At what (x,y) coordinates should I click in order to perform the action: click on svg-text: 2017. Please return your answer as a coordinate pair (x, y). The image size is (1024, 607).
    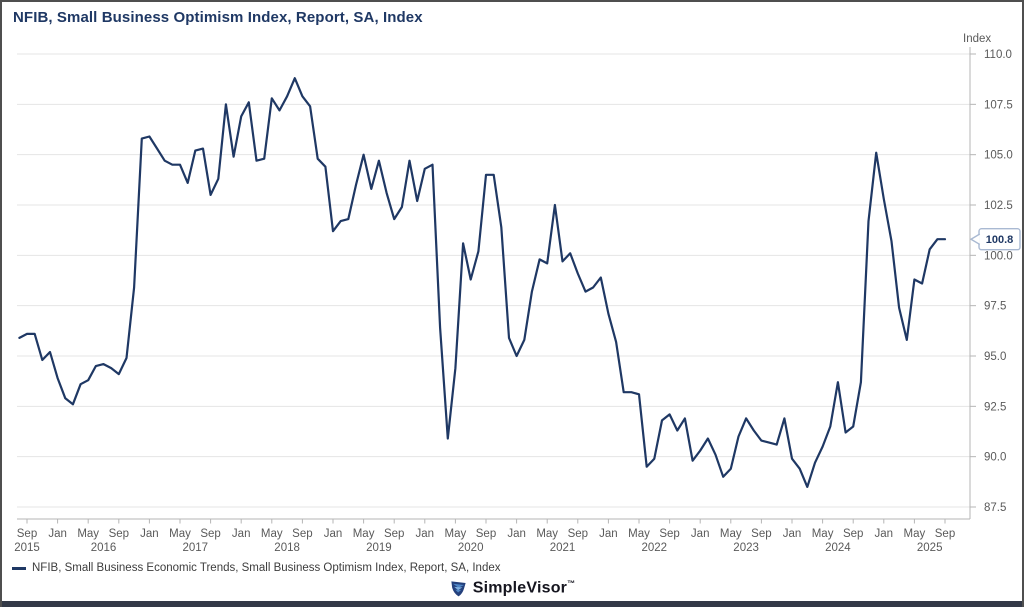
    Looking at the image, I should click on (196, 548).